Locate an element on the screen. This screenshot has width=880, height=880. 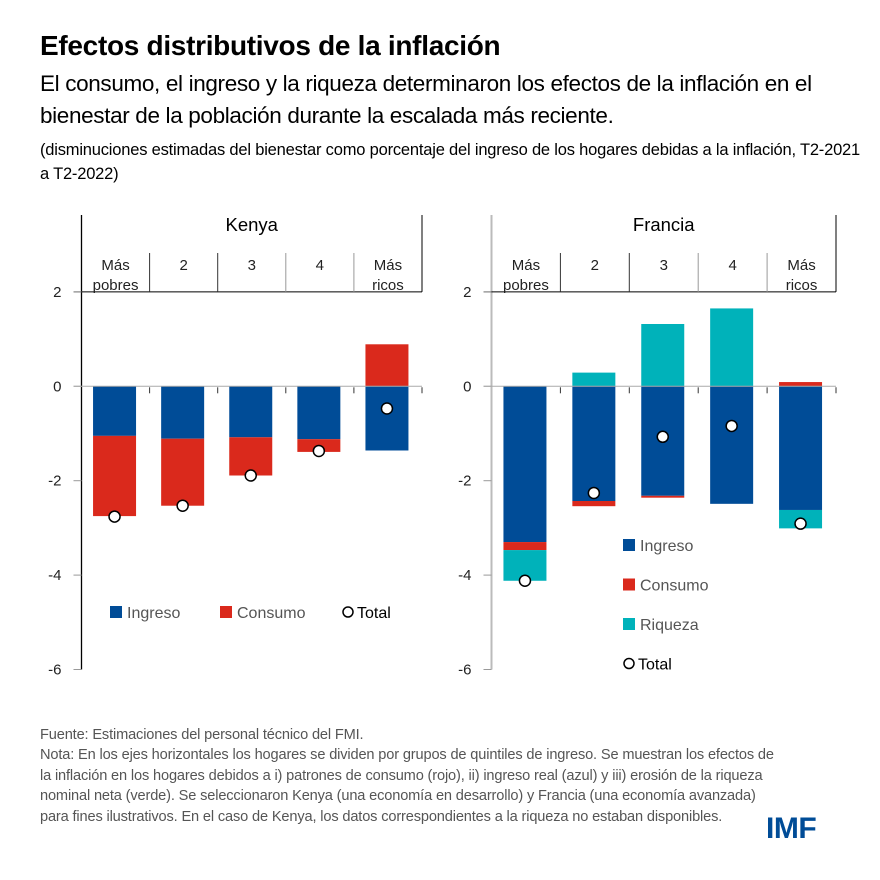
panel-1-y-tick-label: 2 is located at coordinates (467, 292).